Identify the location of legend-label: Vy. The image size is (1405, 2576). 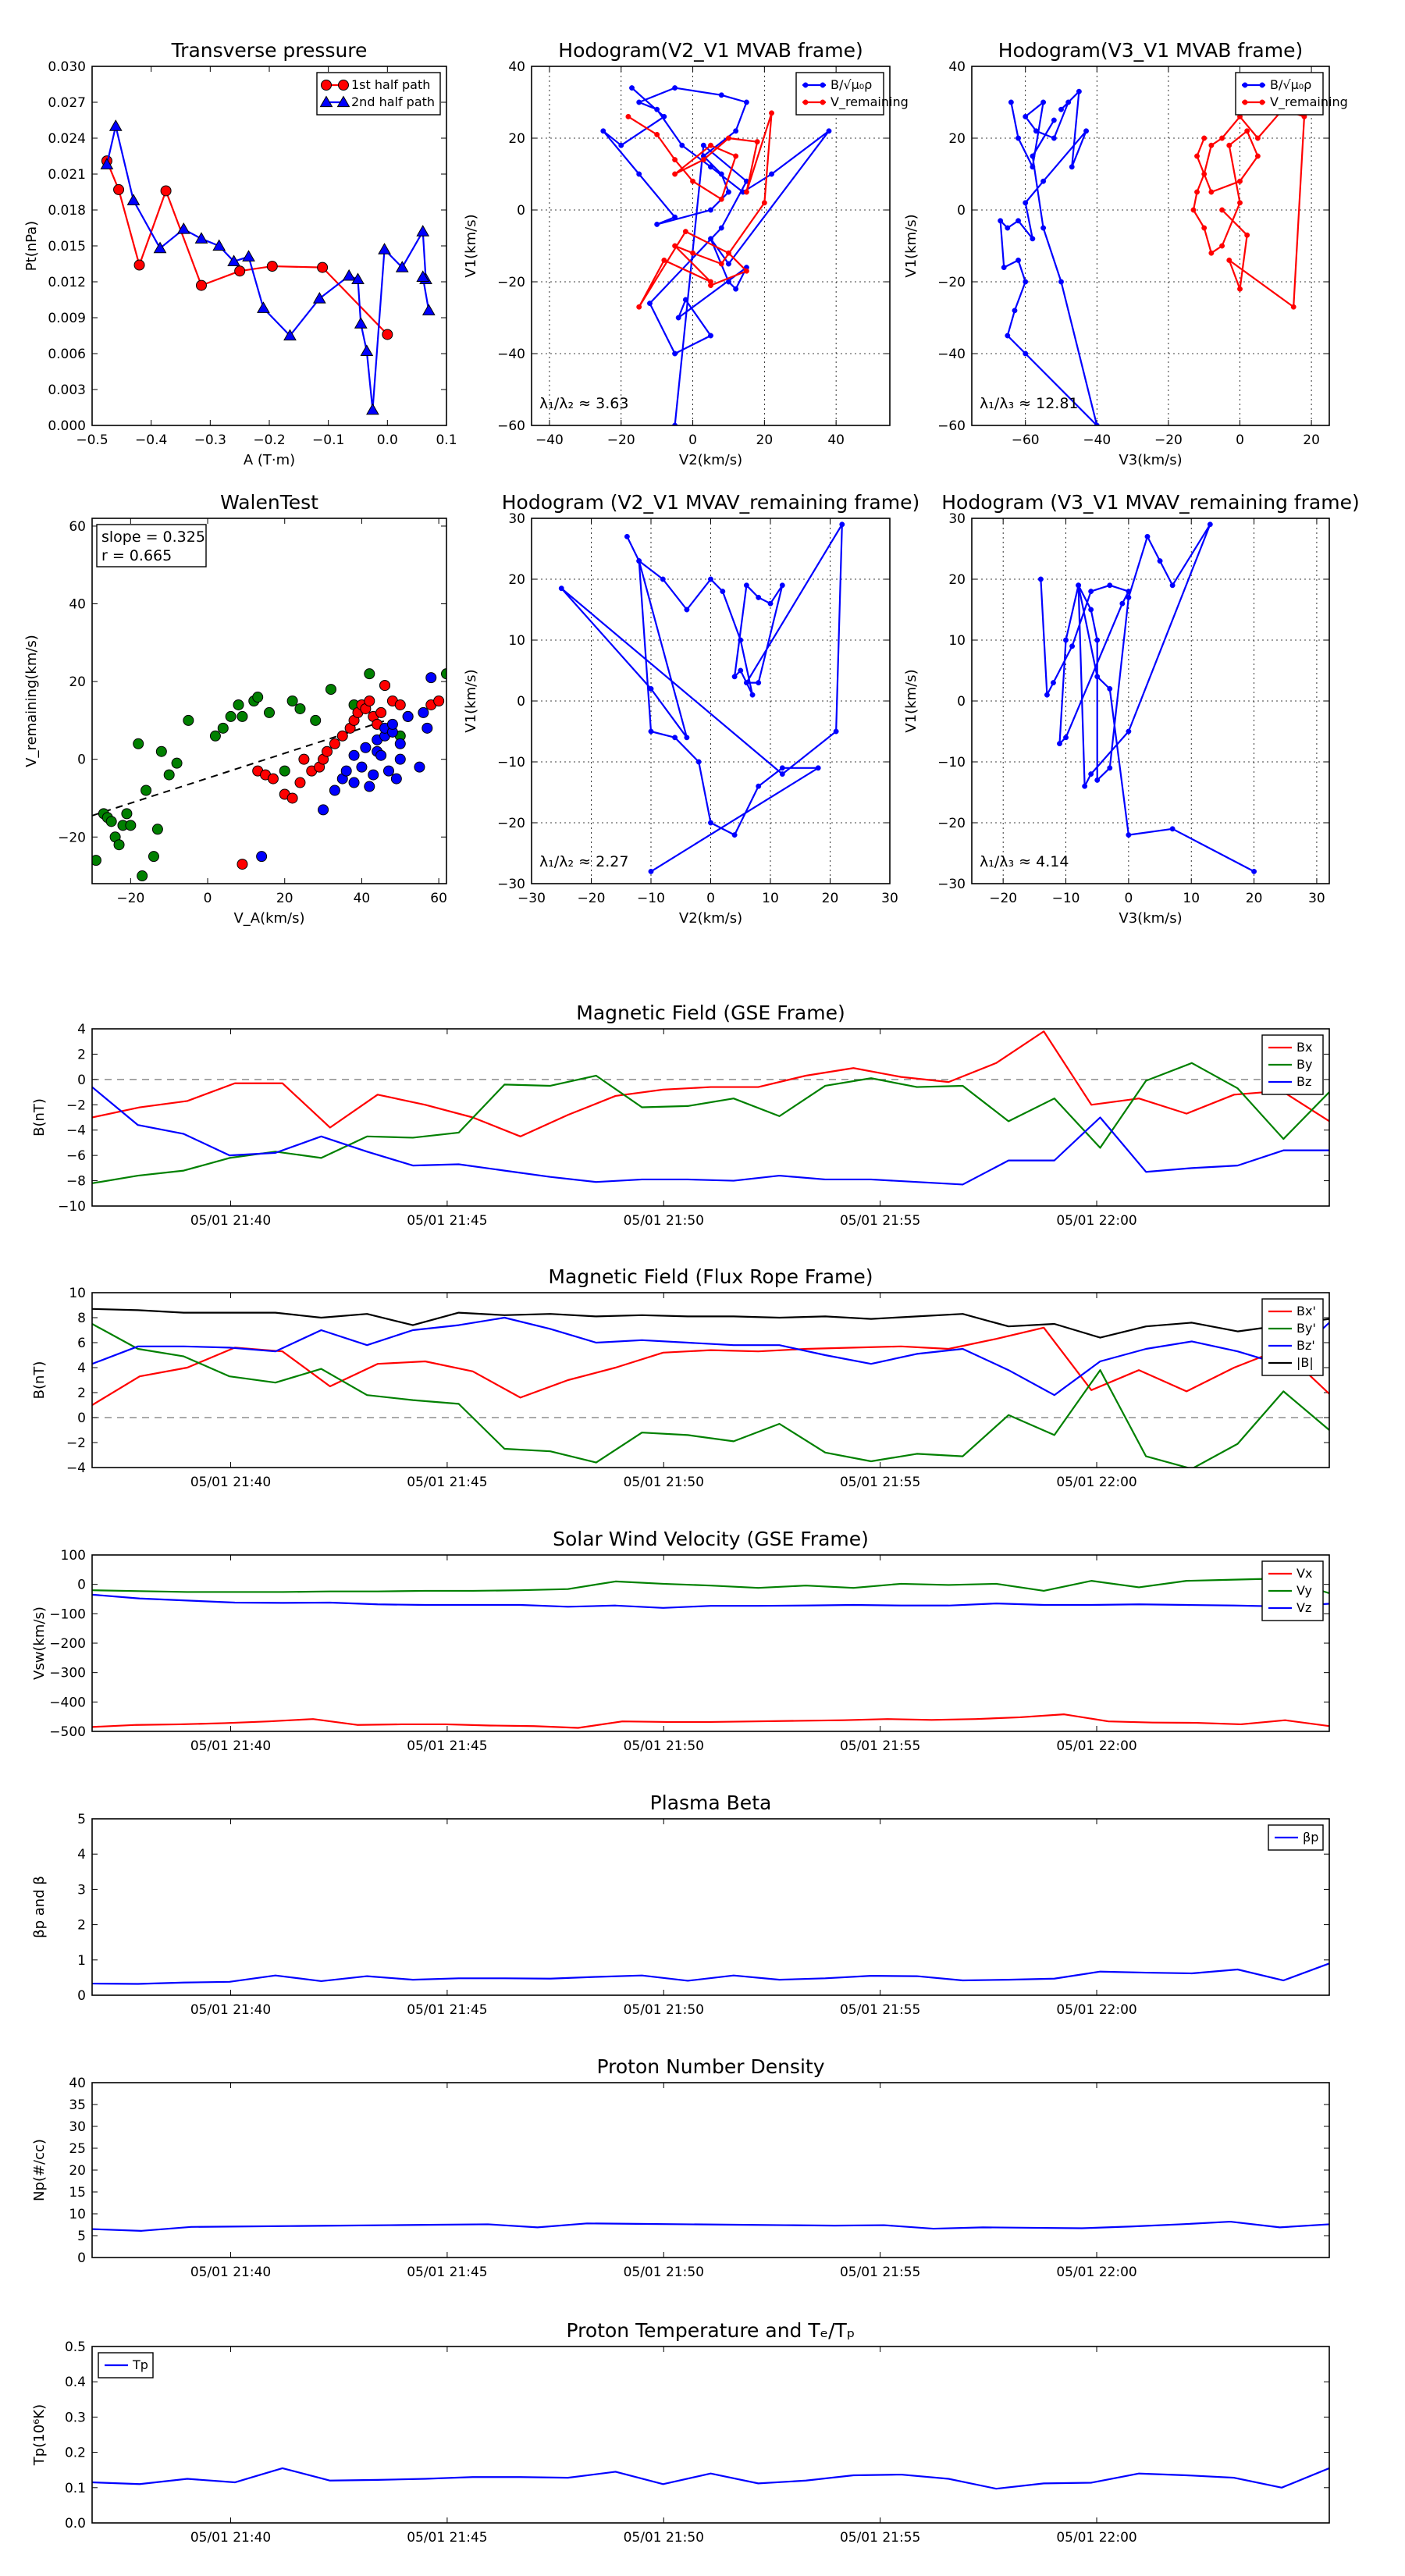
(1304, 1590).